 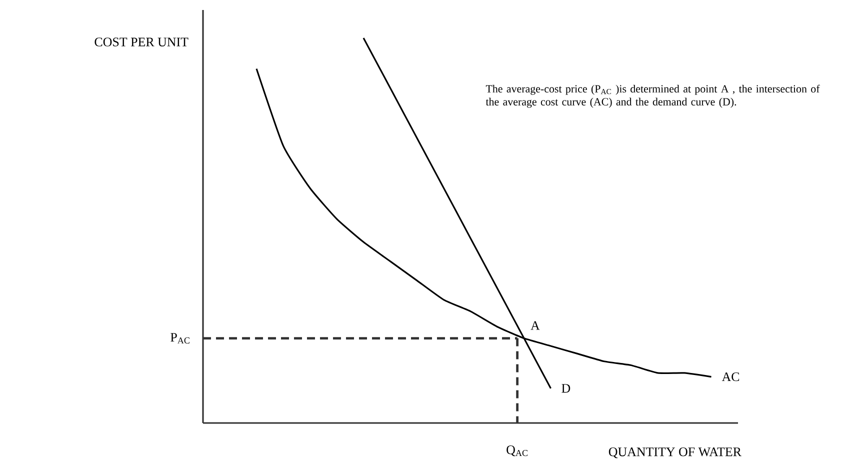 I want to click on series-label: AC, so click(x=731, y=377).